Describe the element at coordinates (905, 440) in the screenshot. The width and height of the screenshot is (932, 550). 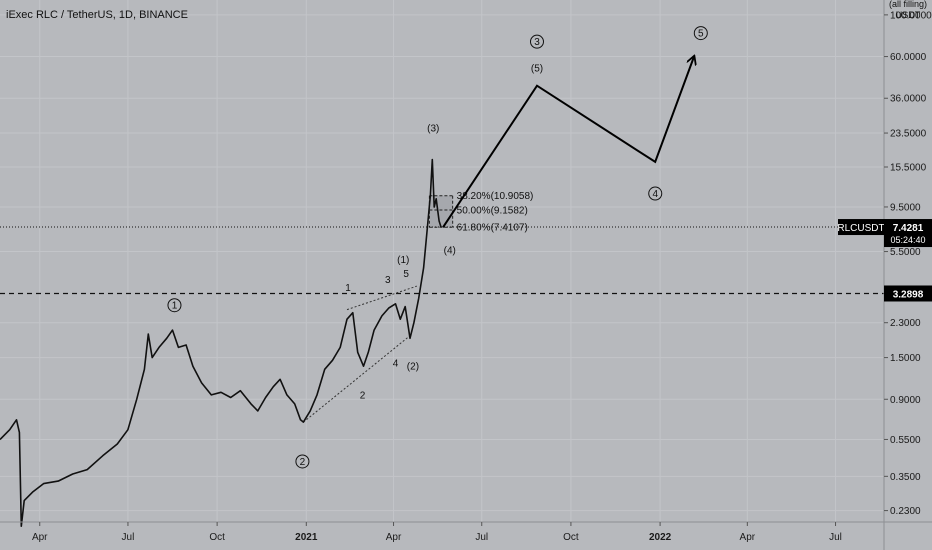
I see `y-tick-label: 0.5500` at that location.